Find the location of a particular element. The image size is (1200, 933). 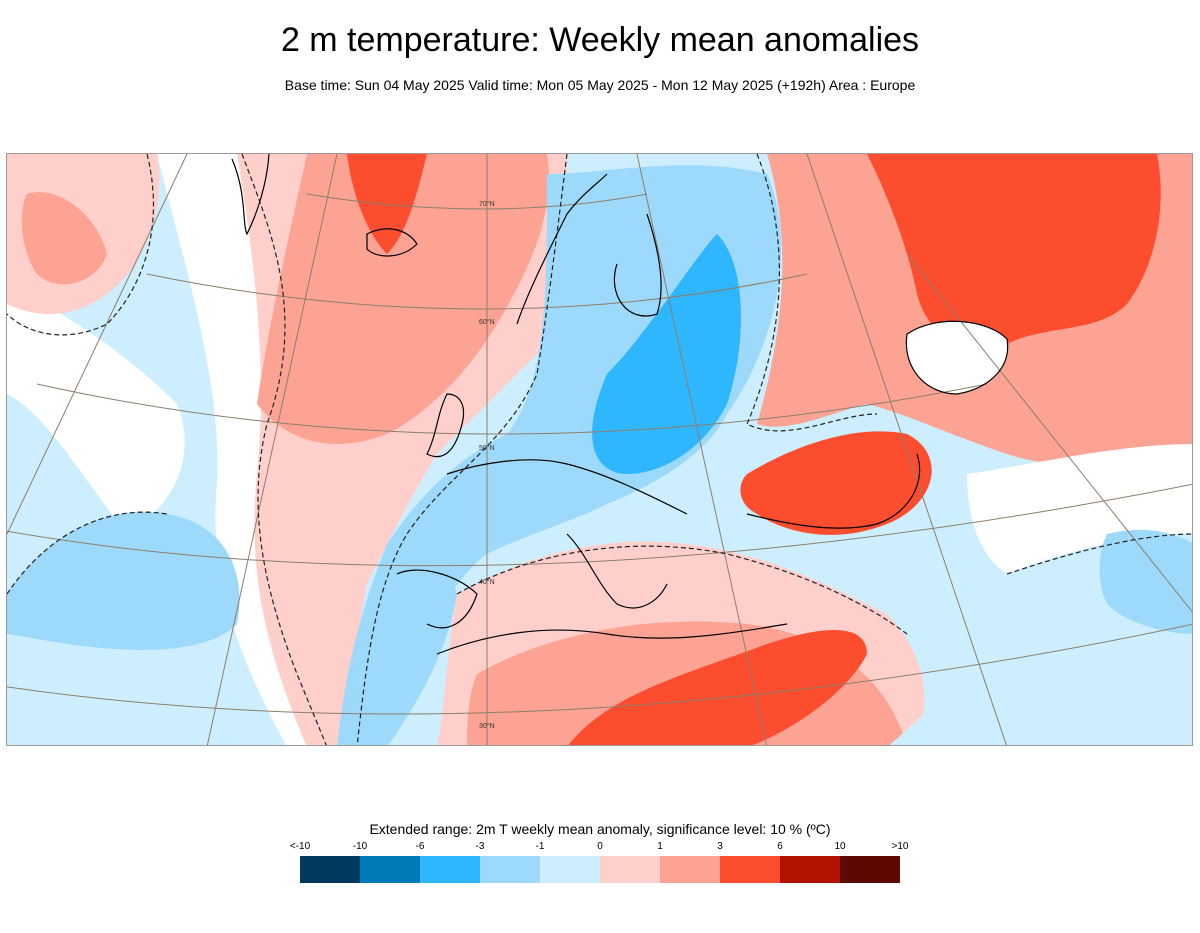

cold-anomaly-iberia is located at coordinates (402, 654).